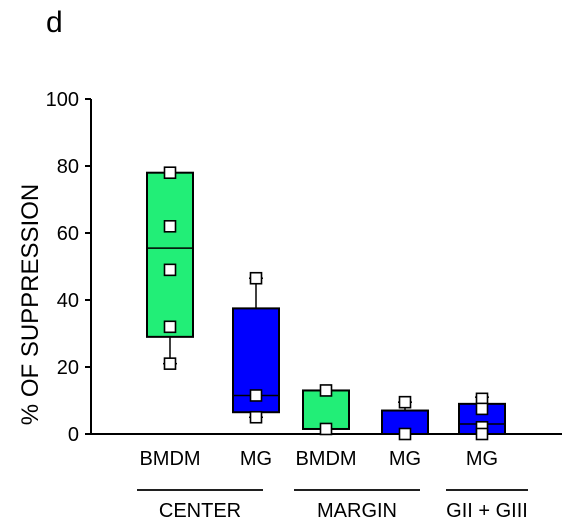  Describe the element at coordinates (73, 435) in the screenshot. I see `y-tick-label: 0` at that location.